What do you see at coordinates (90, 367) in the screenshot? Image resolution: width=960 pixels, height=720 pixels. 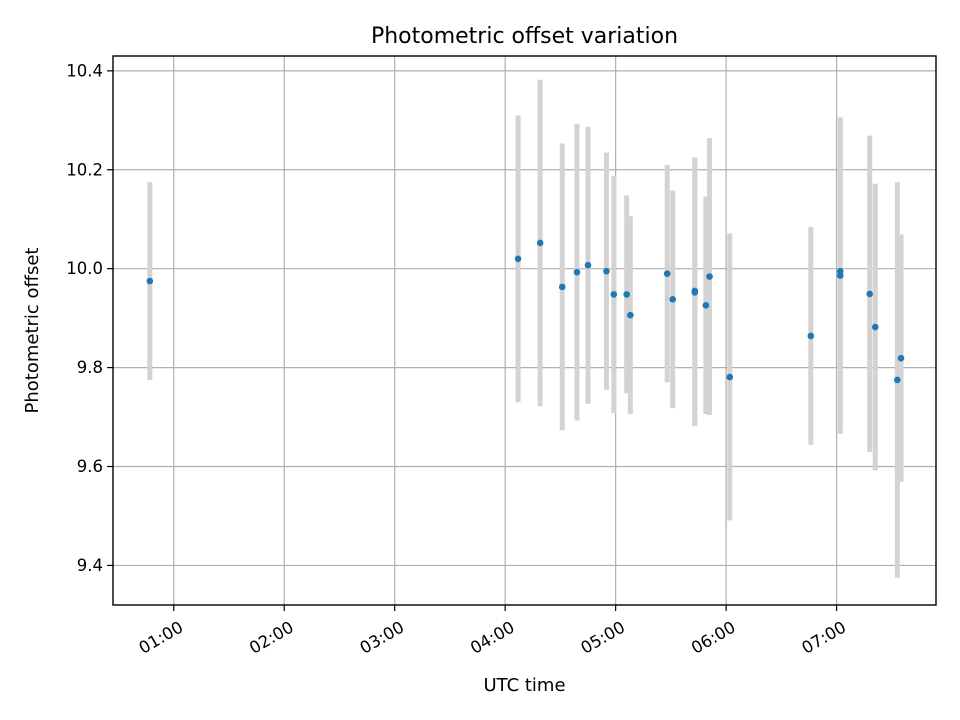 I see `y-tick-label: 9.8` at bounding box center [90, 367].